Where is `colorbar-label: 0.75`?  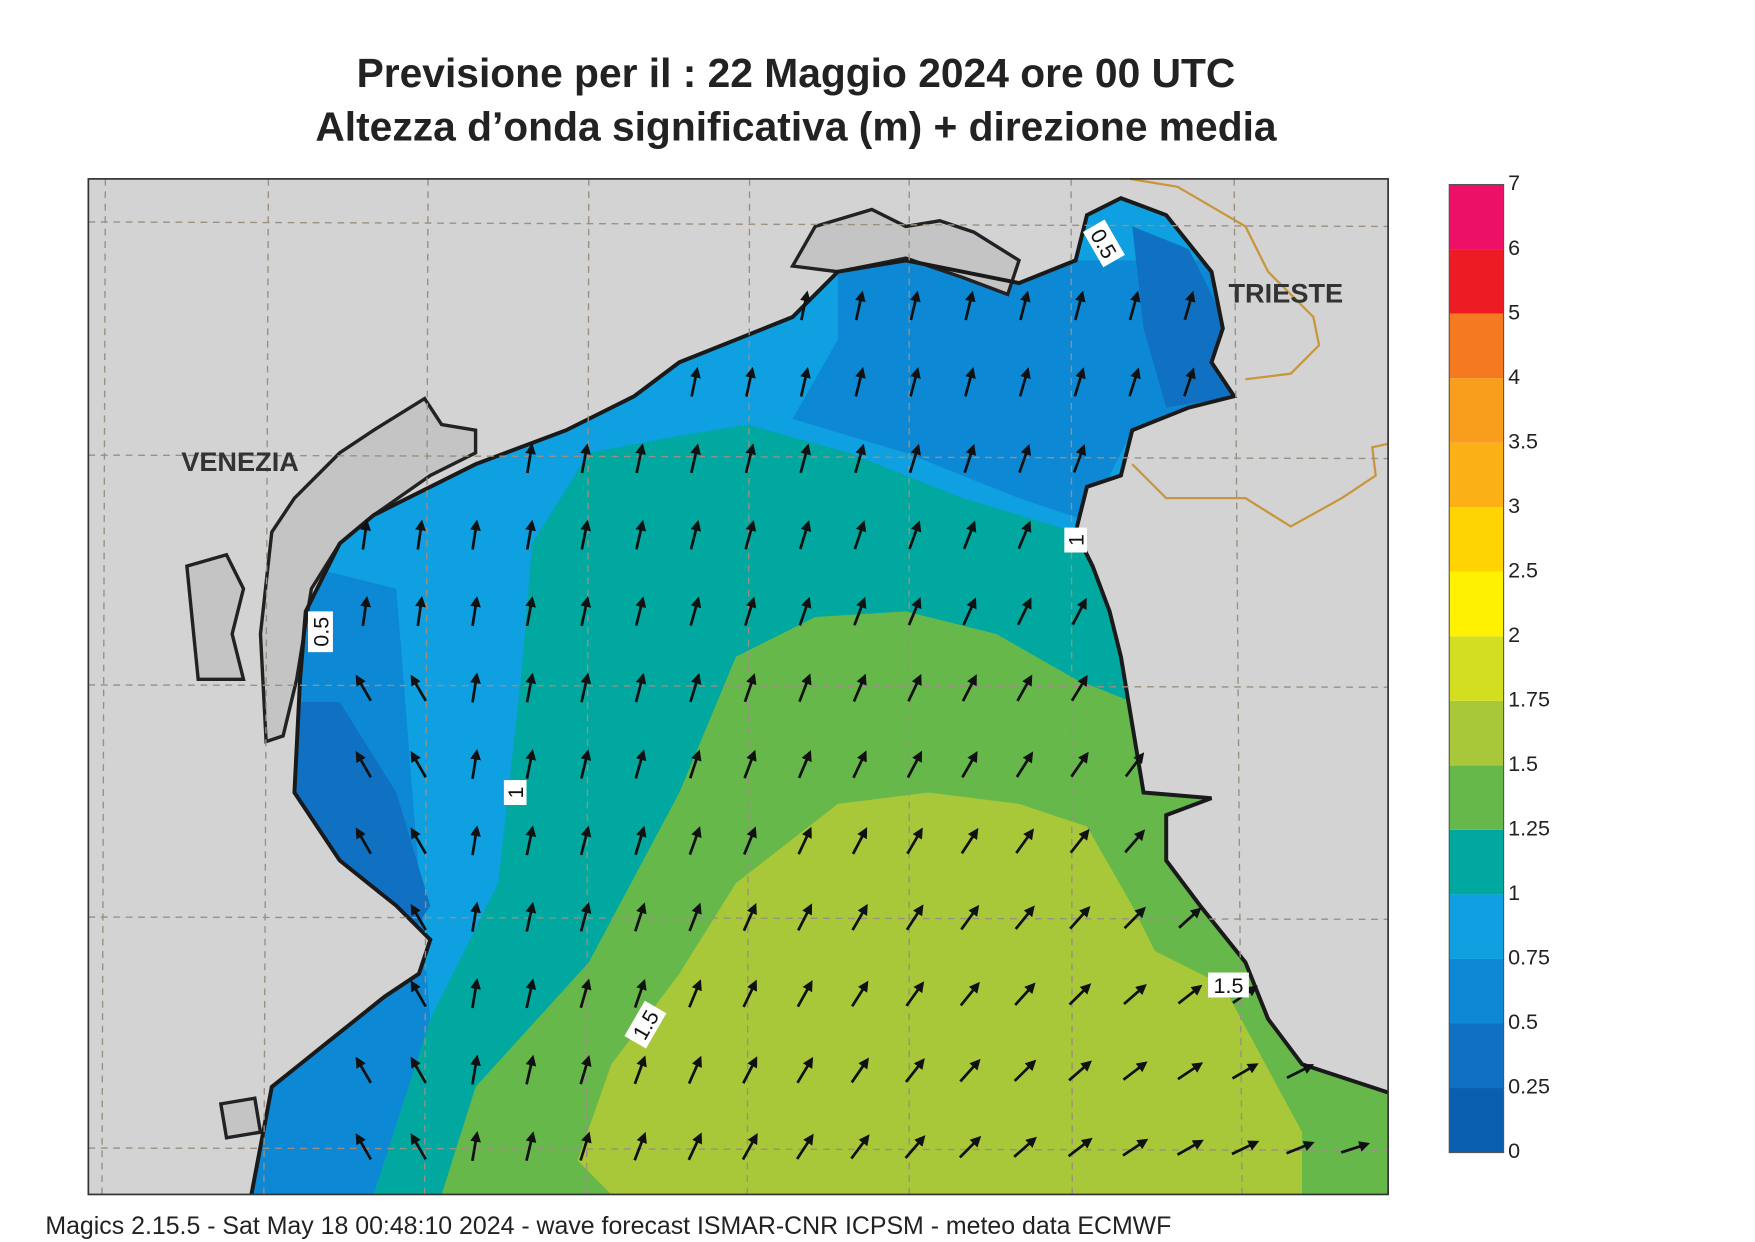 colorbar-label: 0.75 is located at coordinates (1529, 958).